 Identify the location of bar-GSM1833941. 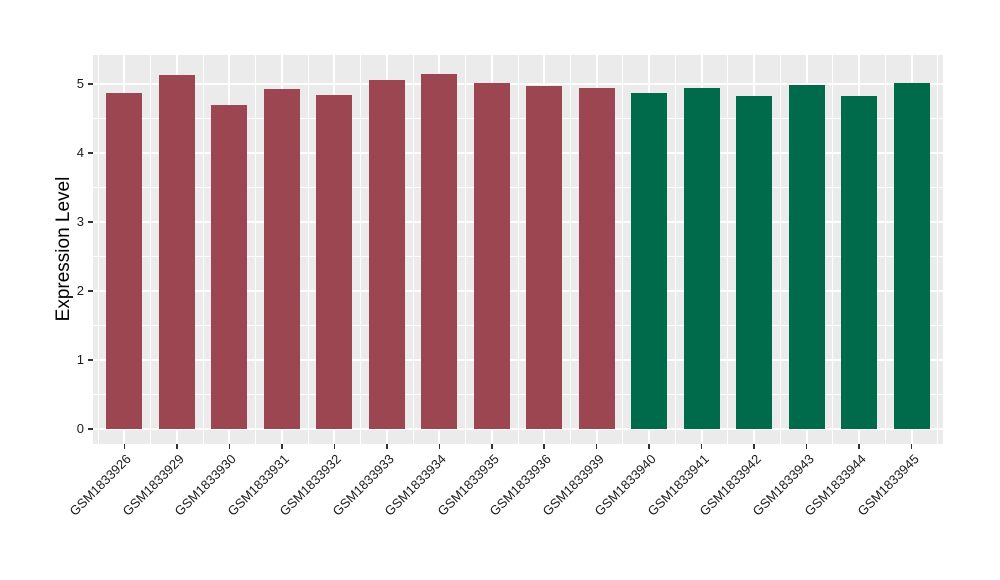
(701, 258).